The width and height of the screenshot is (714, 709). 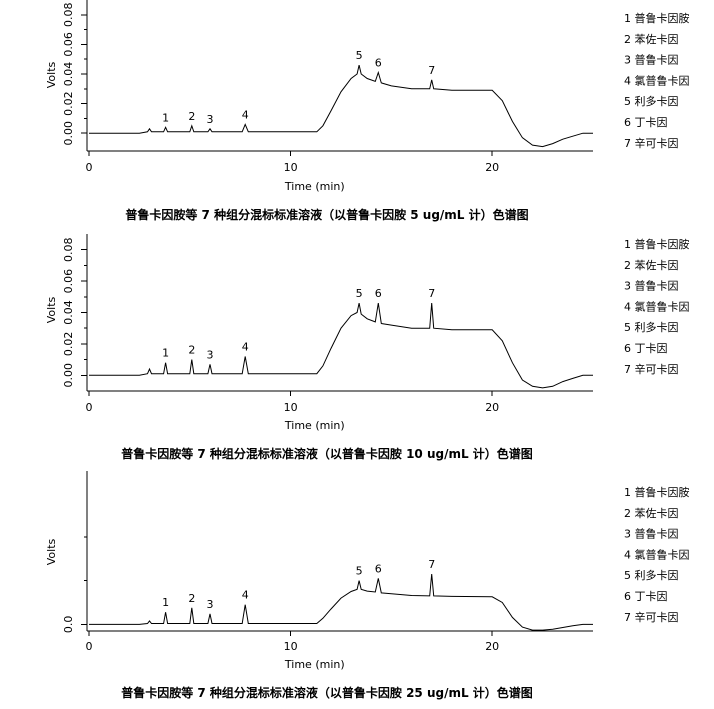 What do you see at coordinates (68, 625) in the screenshot?
I see `y-tick-label: 0.0` at bounding box center [68, 625].